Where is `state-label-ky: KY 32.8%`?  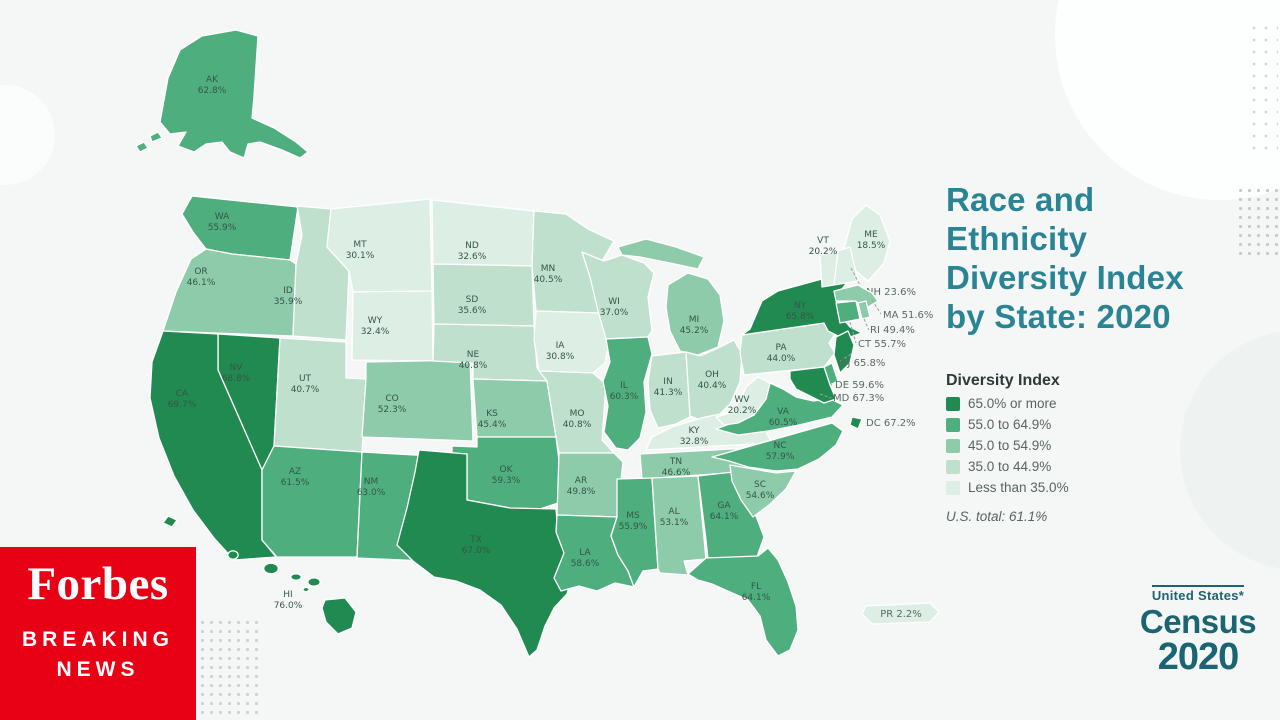 state-label-ky: KY 32.8% is located at coordinates (694, 436).